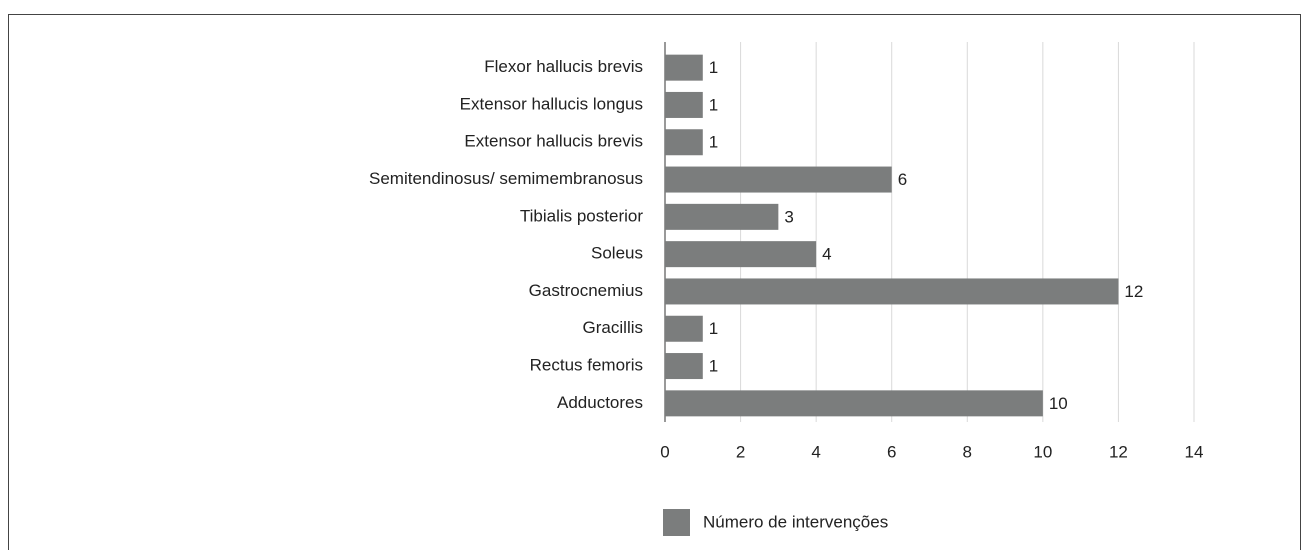  I want to click on y-tick-label: Rectus femoris, so click(586, 365).